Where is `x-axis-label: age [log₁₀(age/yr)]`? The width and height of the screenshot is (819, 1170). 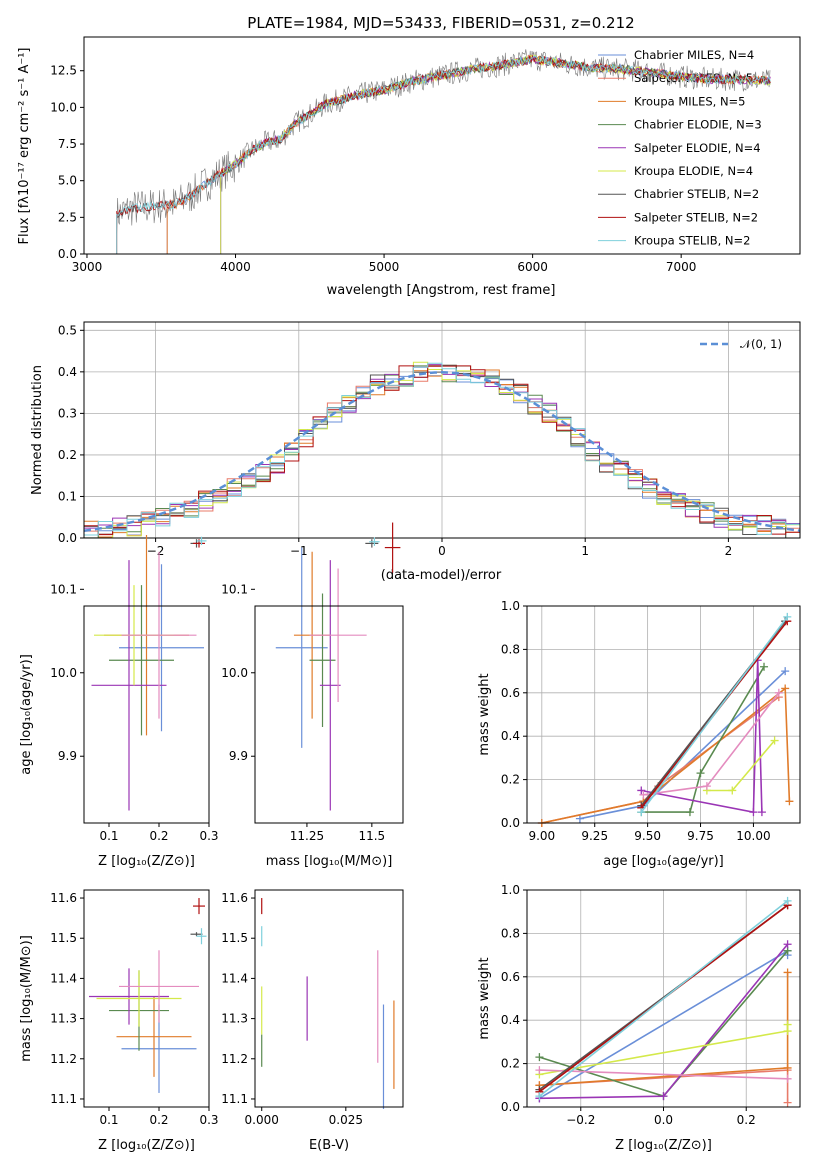 x-axis-label: age [log₁₀(age/yr)] is located at coordinates (663, 861).